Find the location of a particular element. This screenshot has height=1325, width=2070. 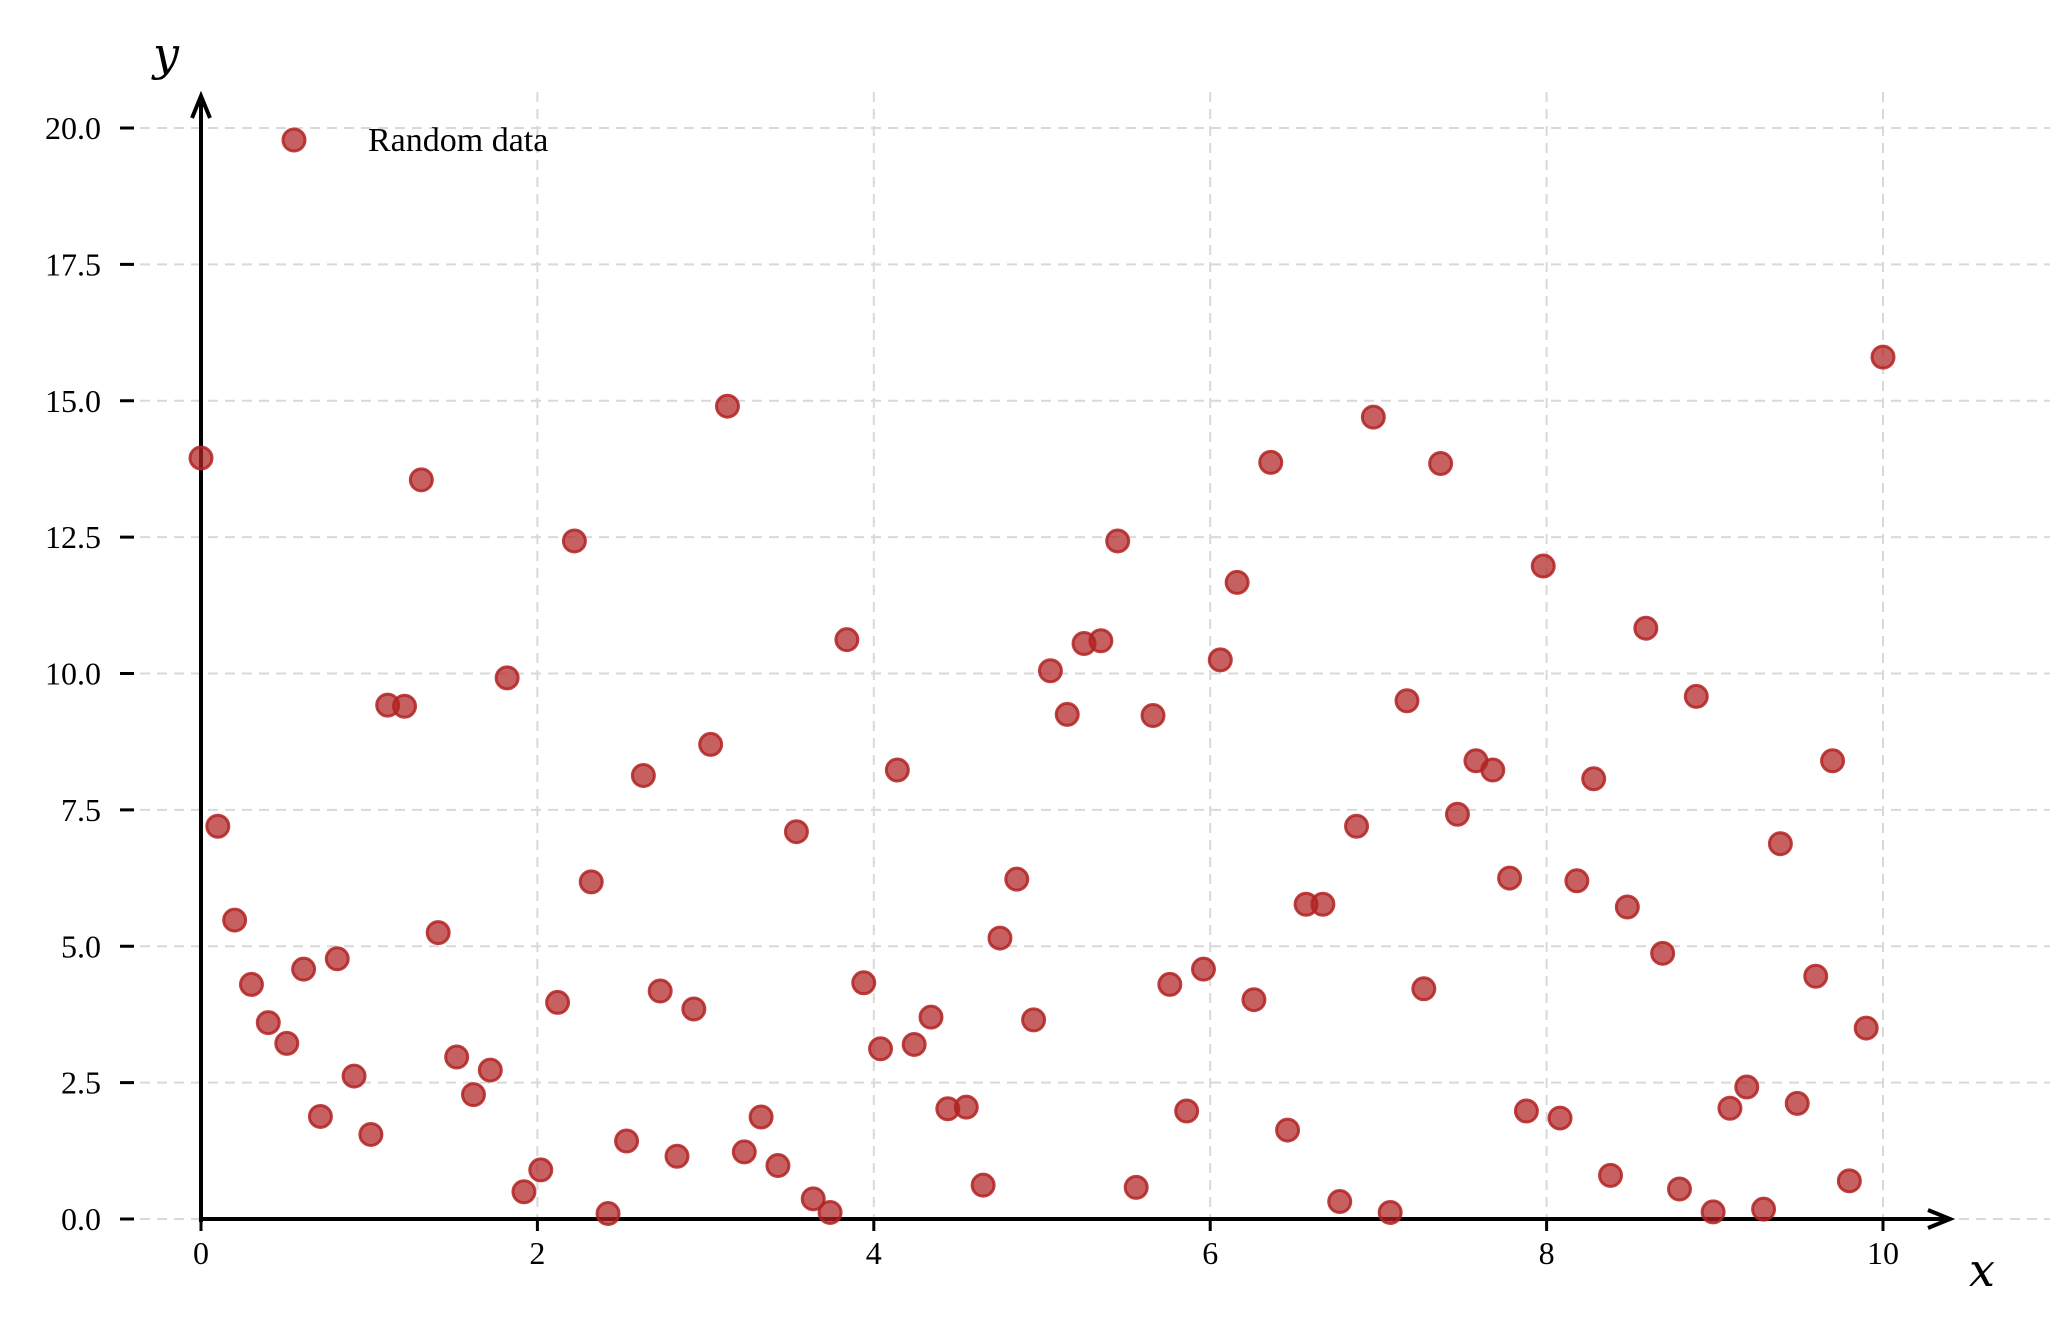

y-tick-label: 20.0 is located at coordinates (73, 128).